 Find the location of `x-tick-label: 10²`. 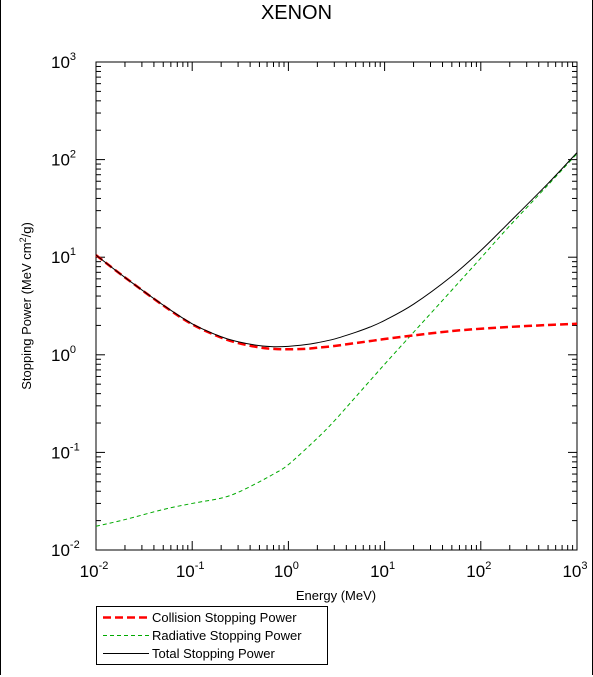

x-tick-label: 10² is located at coordinates (478, 570).